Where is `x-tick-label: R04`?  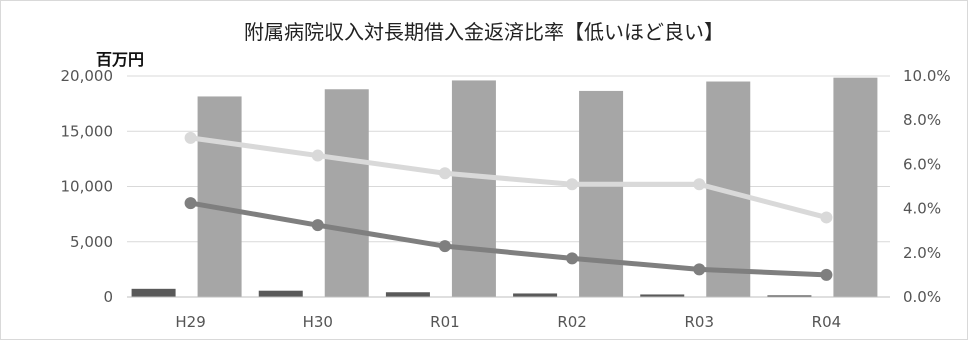
x-tick-label: R04 is located at coordinates (827, 322).